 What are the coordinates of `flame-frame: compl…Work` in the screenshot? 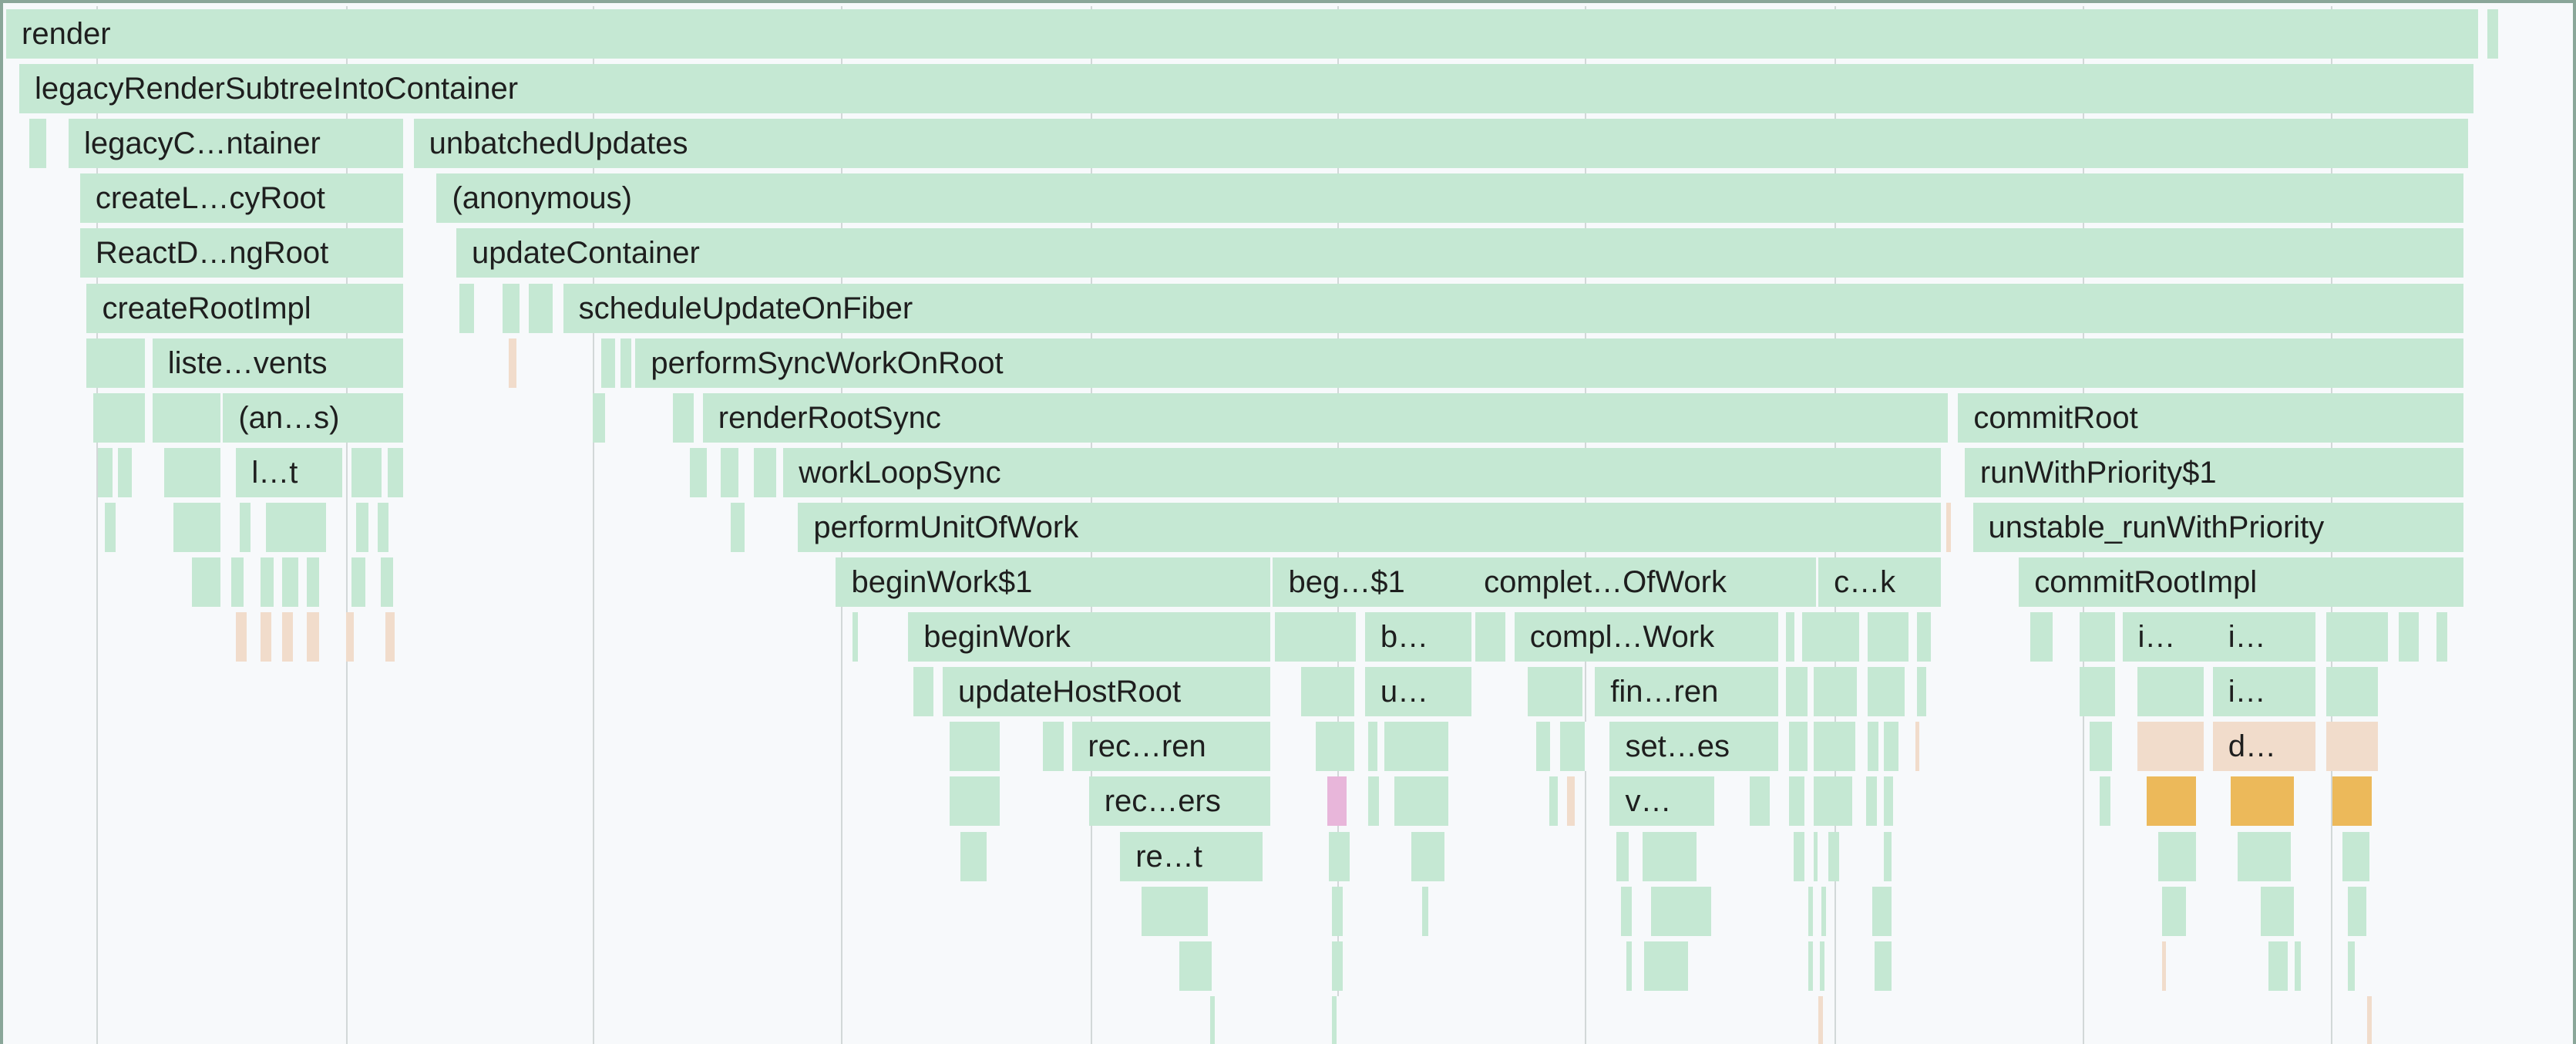 It's located at (1647, 637).